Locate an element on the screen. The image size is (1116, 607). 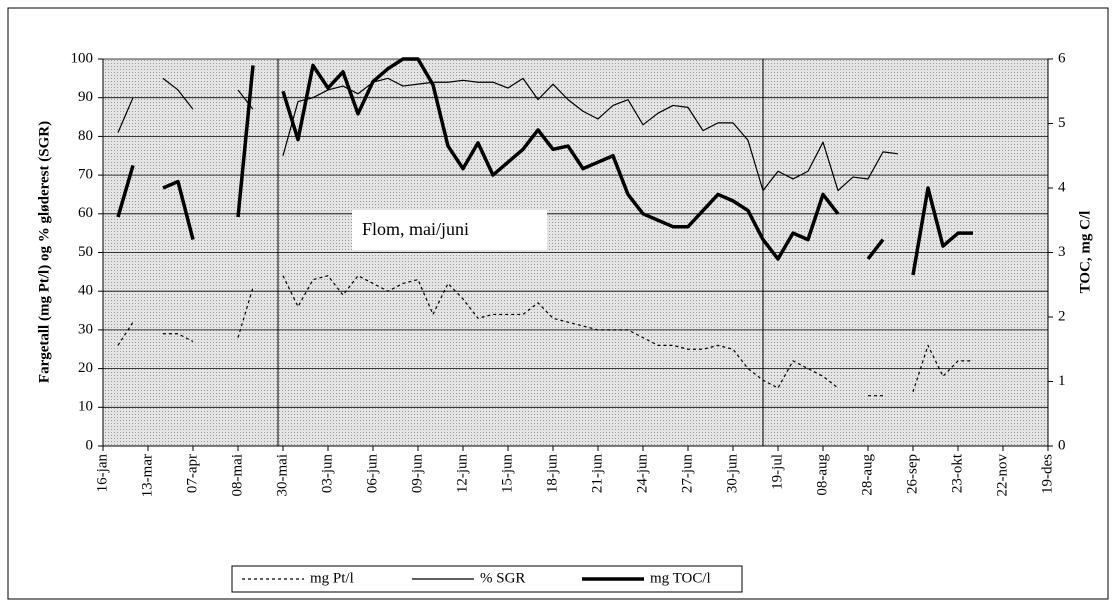
y-tick-label: 100 is located at coordinates (82, 58).